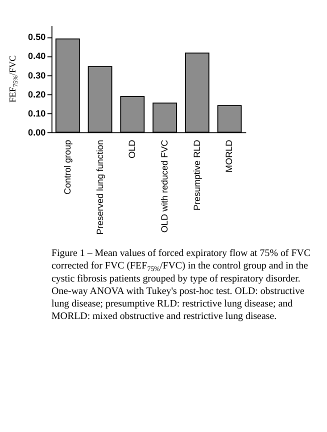 The height and width of the screenshot is (432, 327). Describe the element at coordinates (37, 132) in the screenshot. I see `y-tick-label: 0.00` at that location.